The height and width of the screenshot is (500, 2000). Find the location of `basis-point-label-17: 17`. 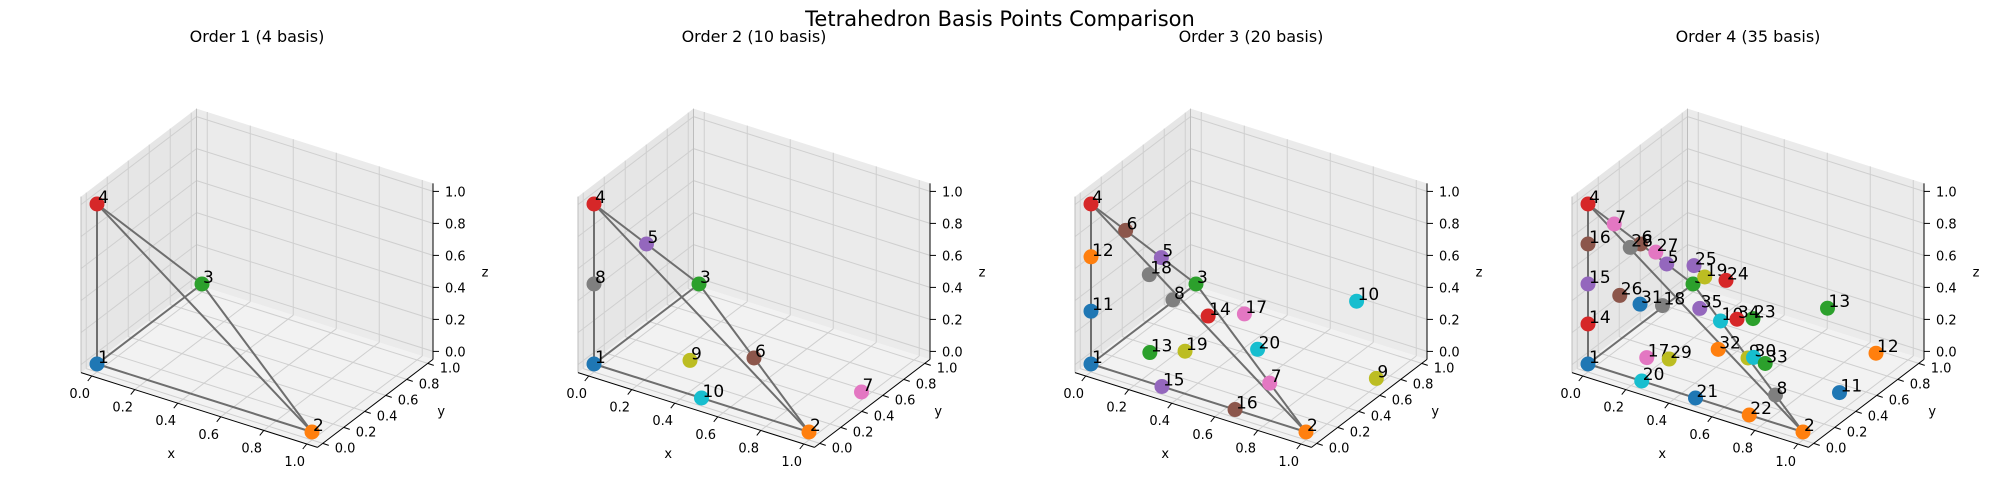

basis-point-label-17: 17 is located at coordinates (1256, 308).